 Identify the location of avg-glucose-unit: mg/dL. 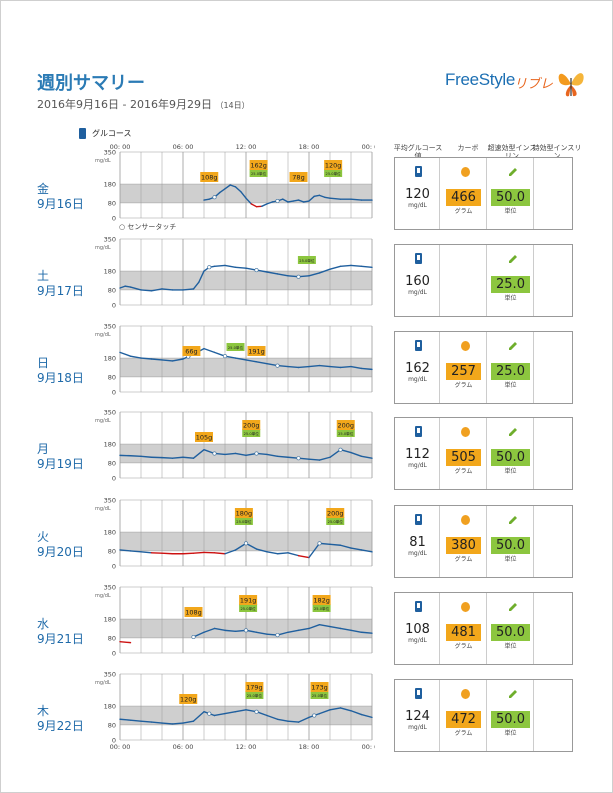
(417, 379).